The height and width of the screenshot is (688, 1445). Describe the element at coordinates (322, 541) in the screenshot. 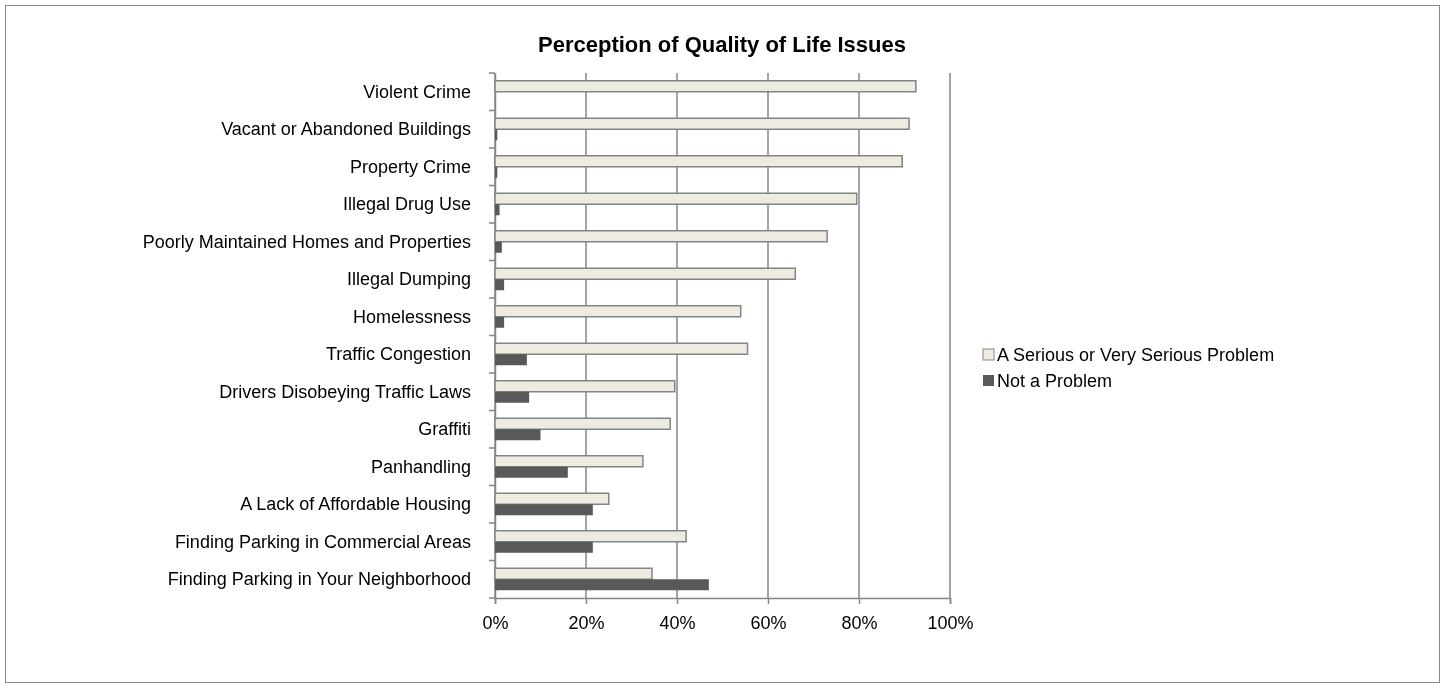

I see `y-tick-label: Finding Parking in Commercial Areas` at that location.